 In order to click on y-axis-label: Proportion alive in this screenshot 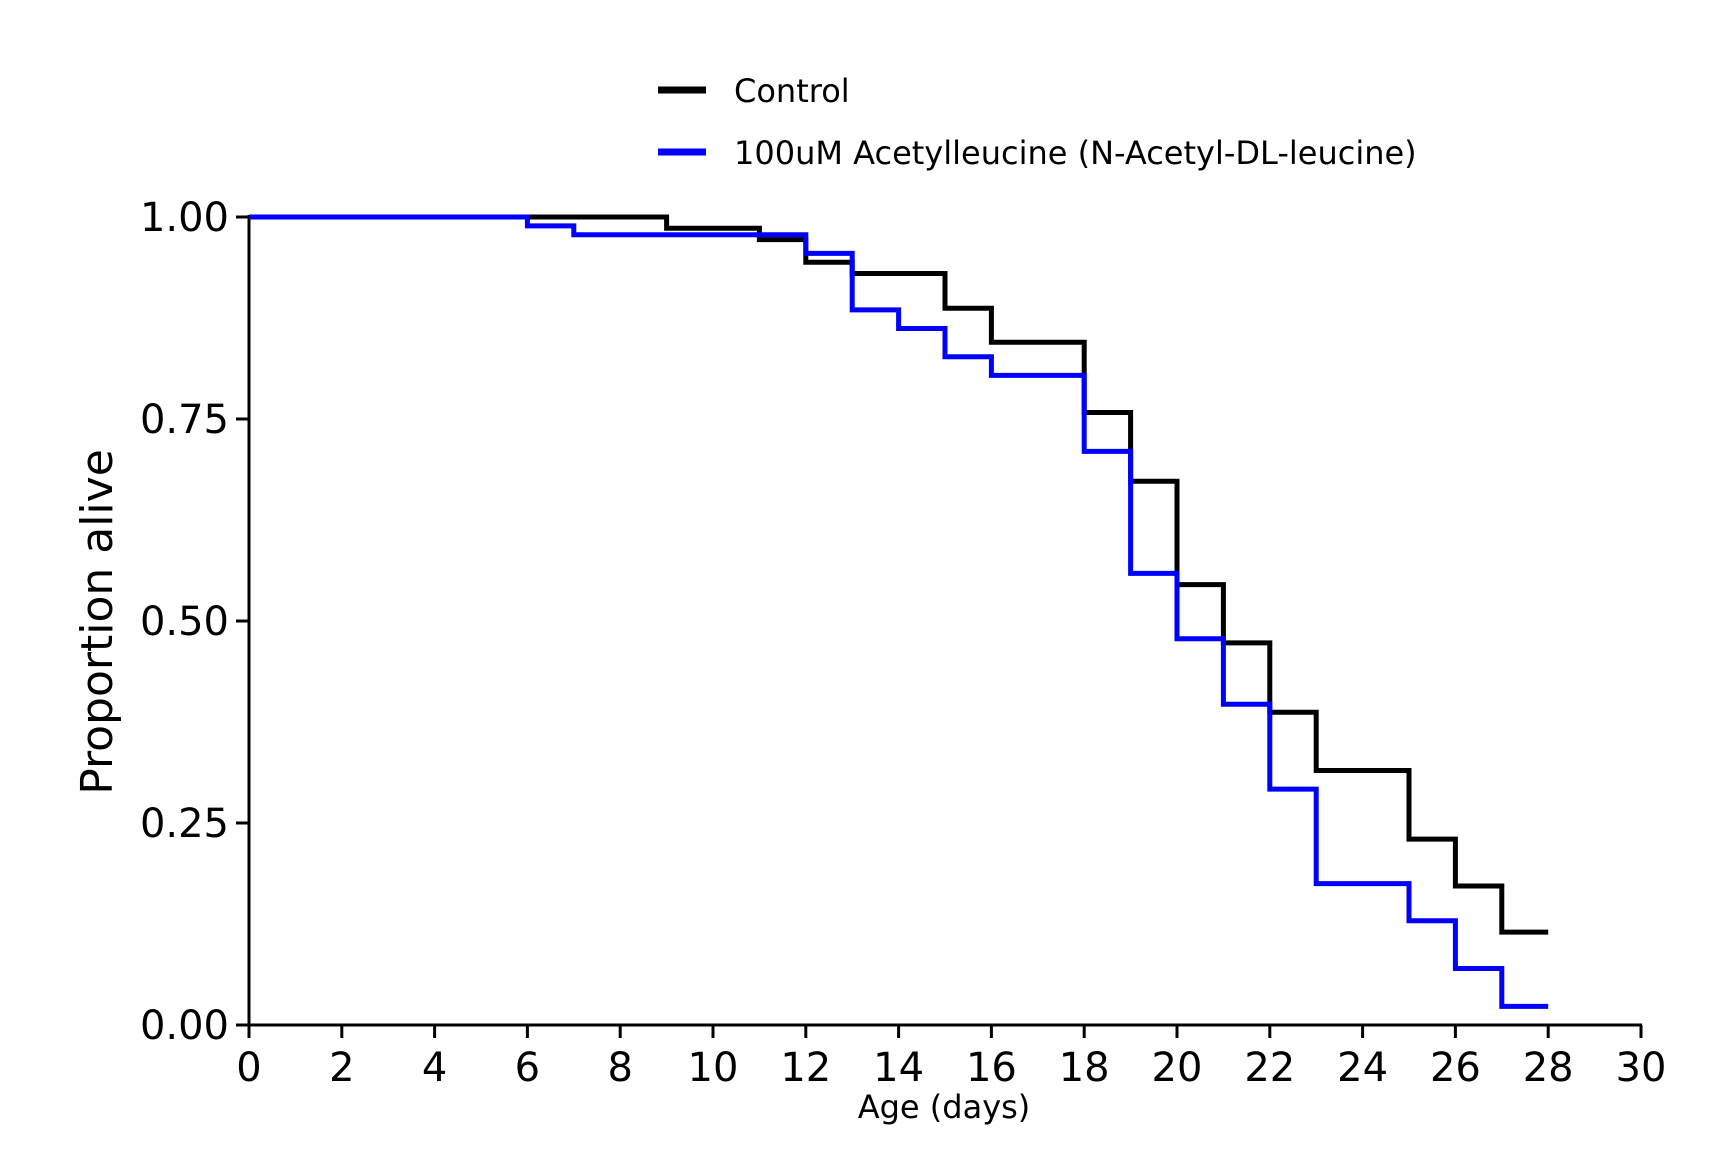, I will do `click(97, 622)`.